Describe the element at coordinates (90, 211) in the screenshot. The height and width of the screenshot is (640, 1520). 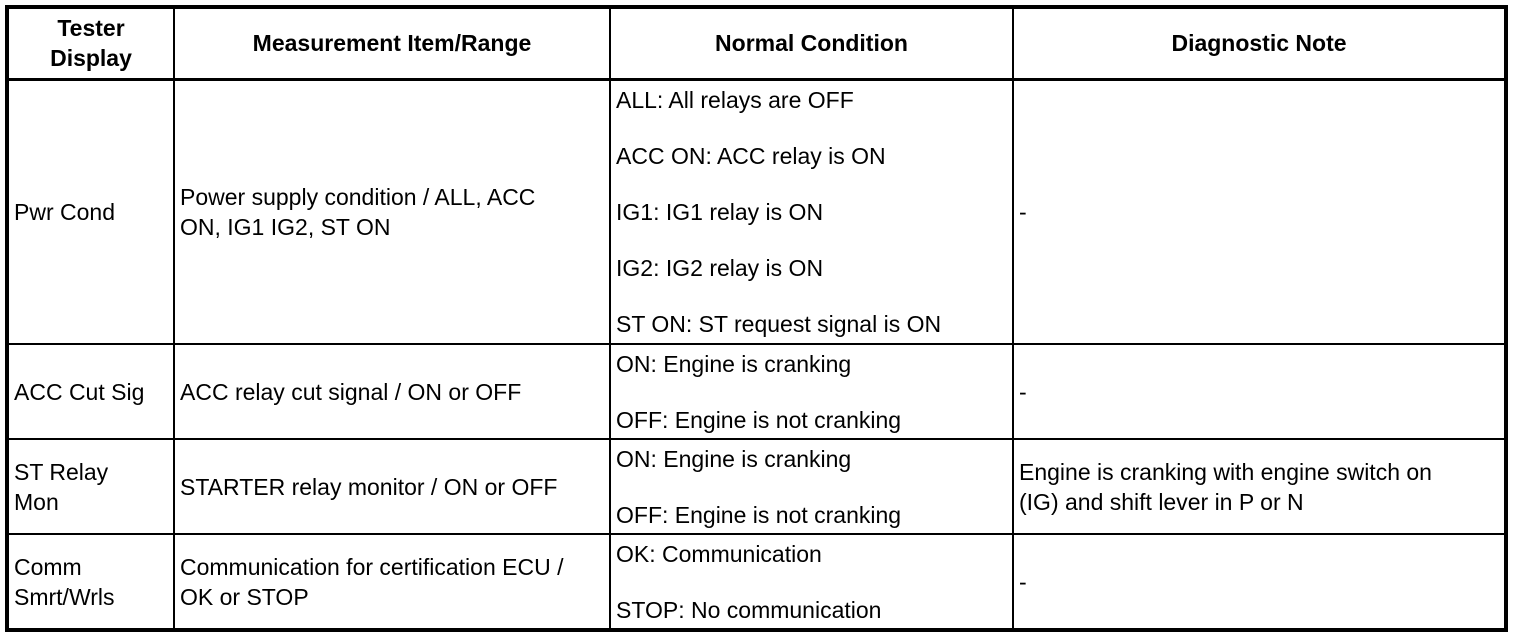
I see `cell-tester-display: Pwr Cond` at that location.